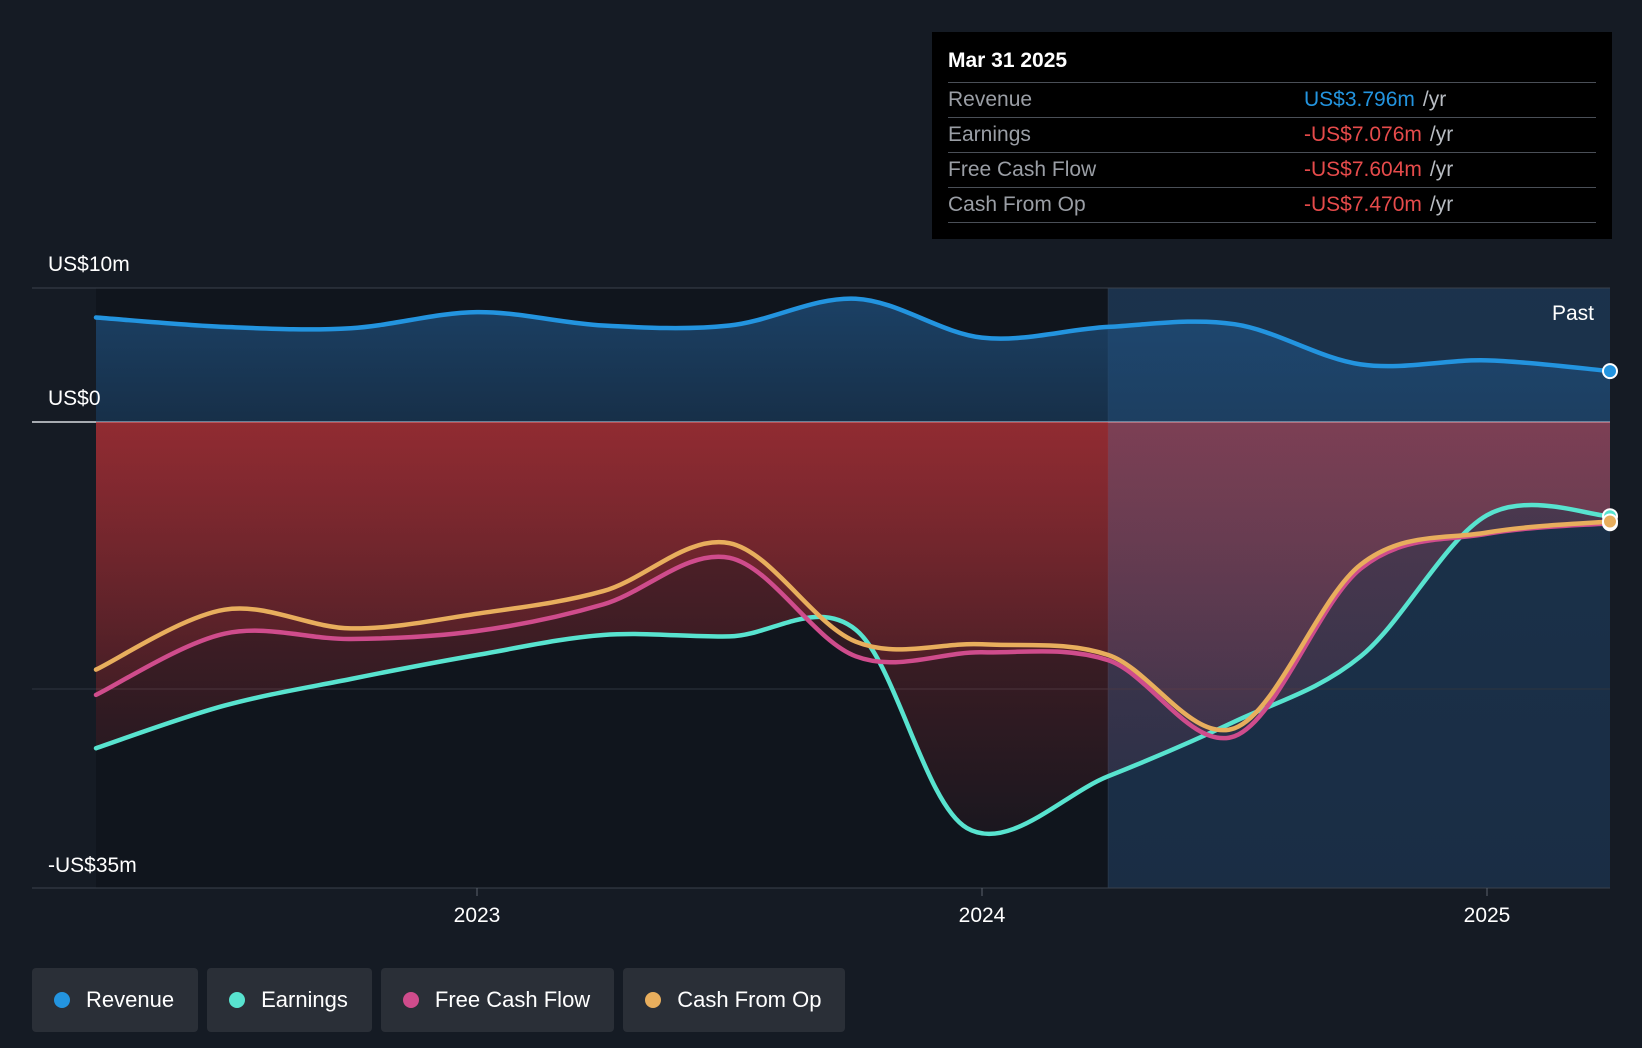  I want to click on tooltip-row: Free Cash Flow -US$7.604m/yr, so click(1272, 170).